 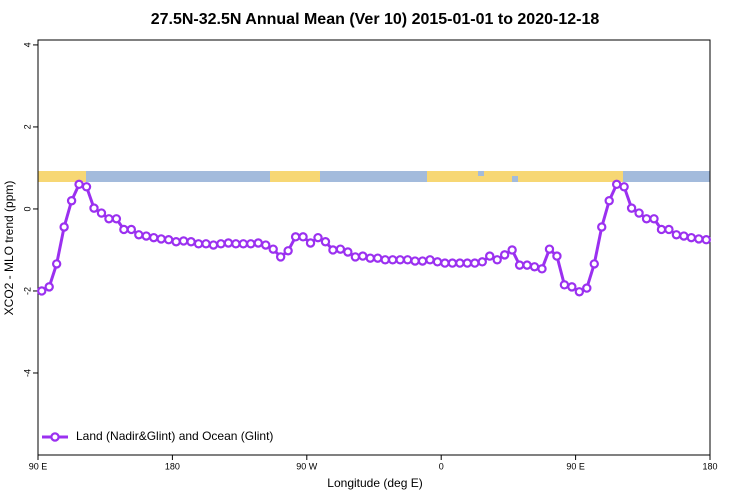 I want to click on x-tick-label: 0, so click(x=441, y=466).